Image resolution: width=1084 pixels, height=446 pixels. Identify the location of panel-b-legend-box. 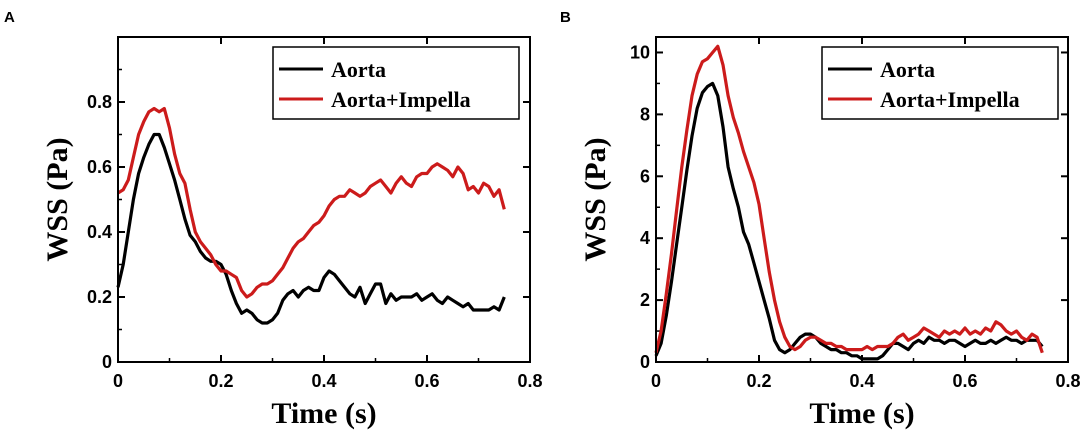
(940, 83).